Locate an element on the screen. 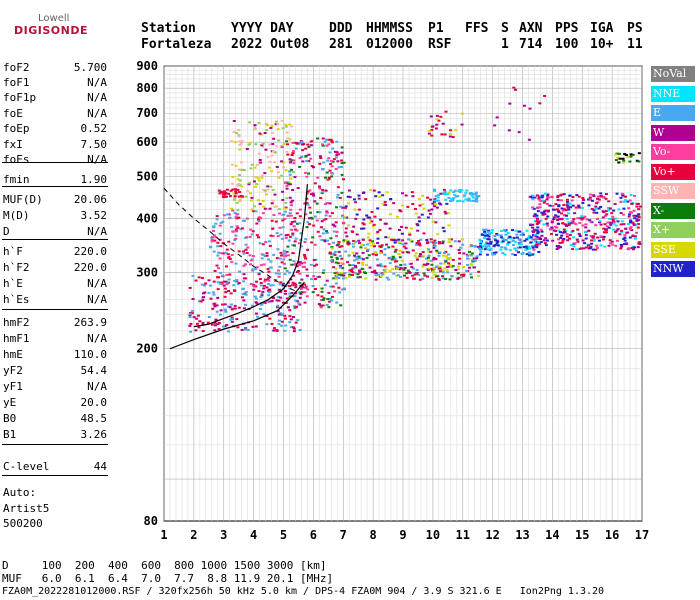 The height and width of the screenshot is (600, 700). header-val-10: 11 is located at coordinates (635, 44).